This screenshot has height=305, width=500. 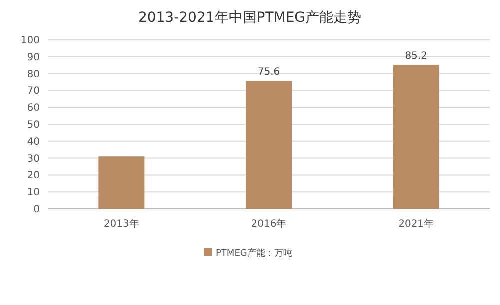 I want to click on y-tick-label: 10, so click(x=33, y=193).